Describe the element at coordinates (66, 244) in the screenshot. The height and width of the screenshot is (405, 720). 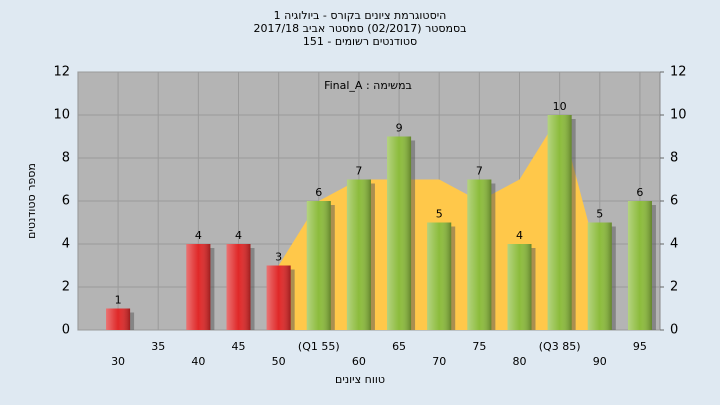
I see `y-tick-label: 4` at that location.